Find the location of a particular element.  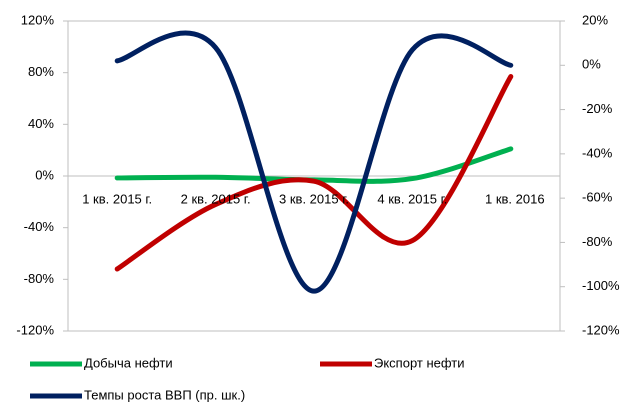

y2-tick-label: -20% is located at coordinates (597, 108).